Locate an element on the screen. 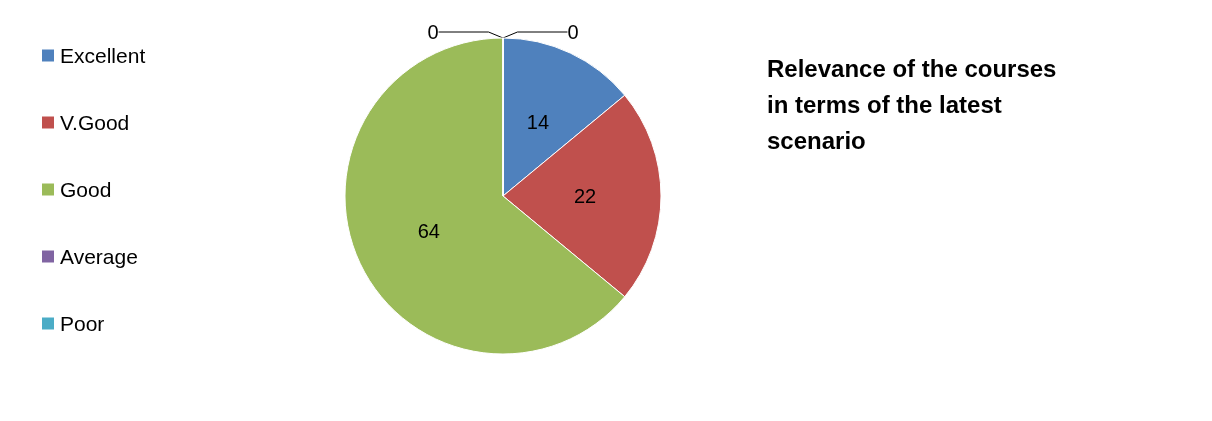 The image size is (1212, 421). legend-label: Poor is located at coordinates (82, 323).